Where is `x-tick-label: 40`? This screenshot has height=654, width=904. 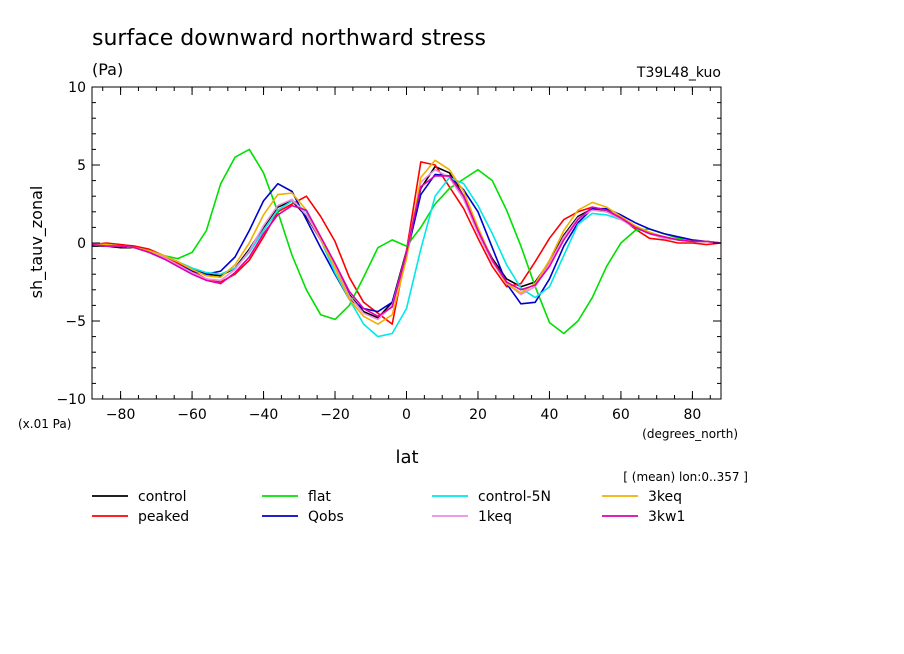 x-tick-label: 40 is located at coordinates (550, 415).